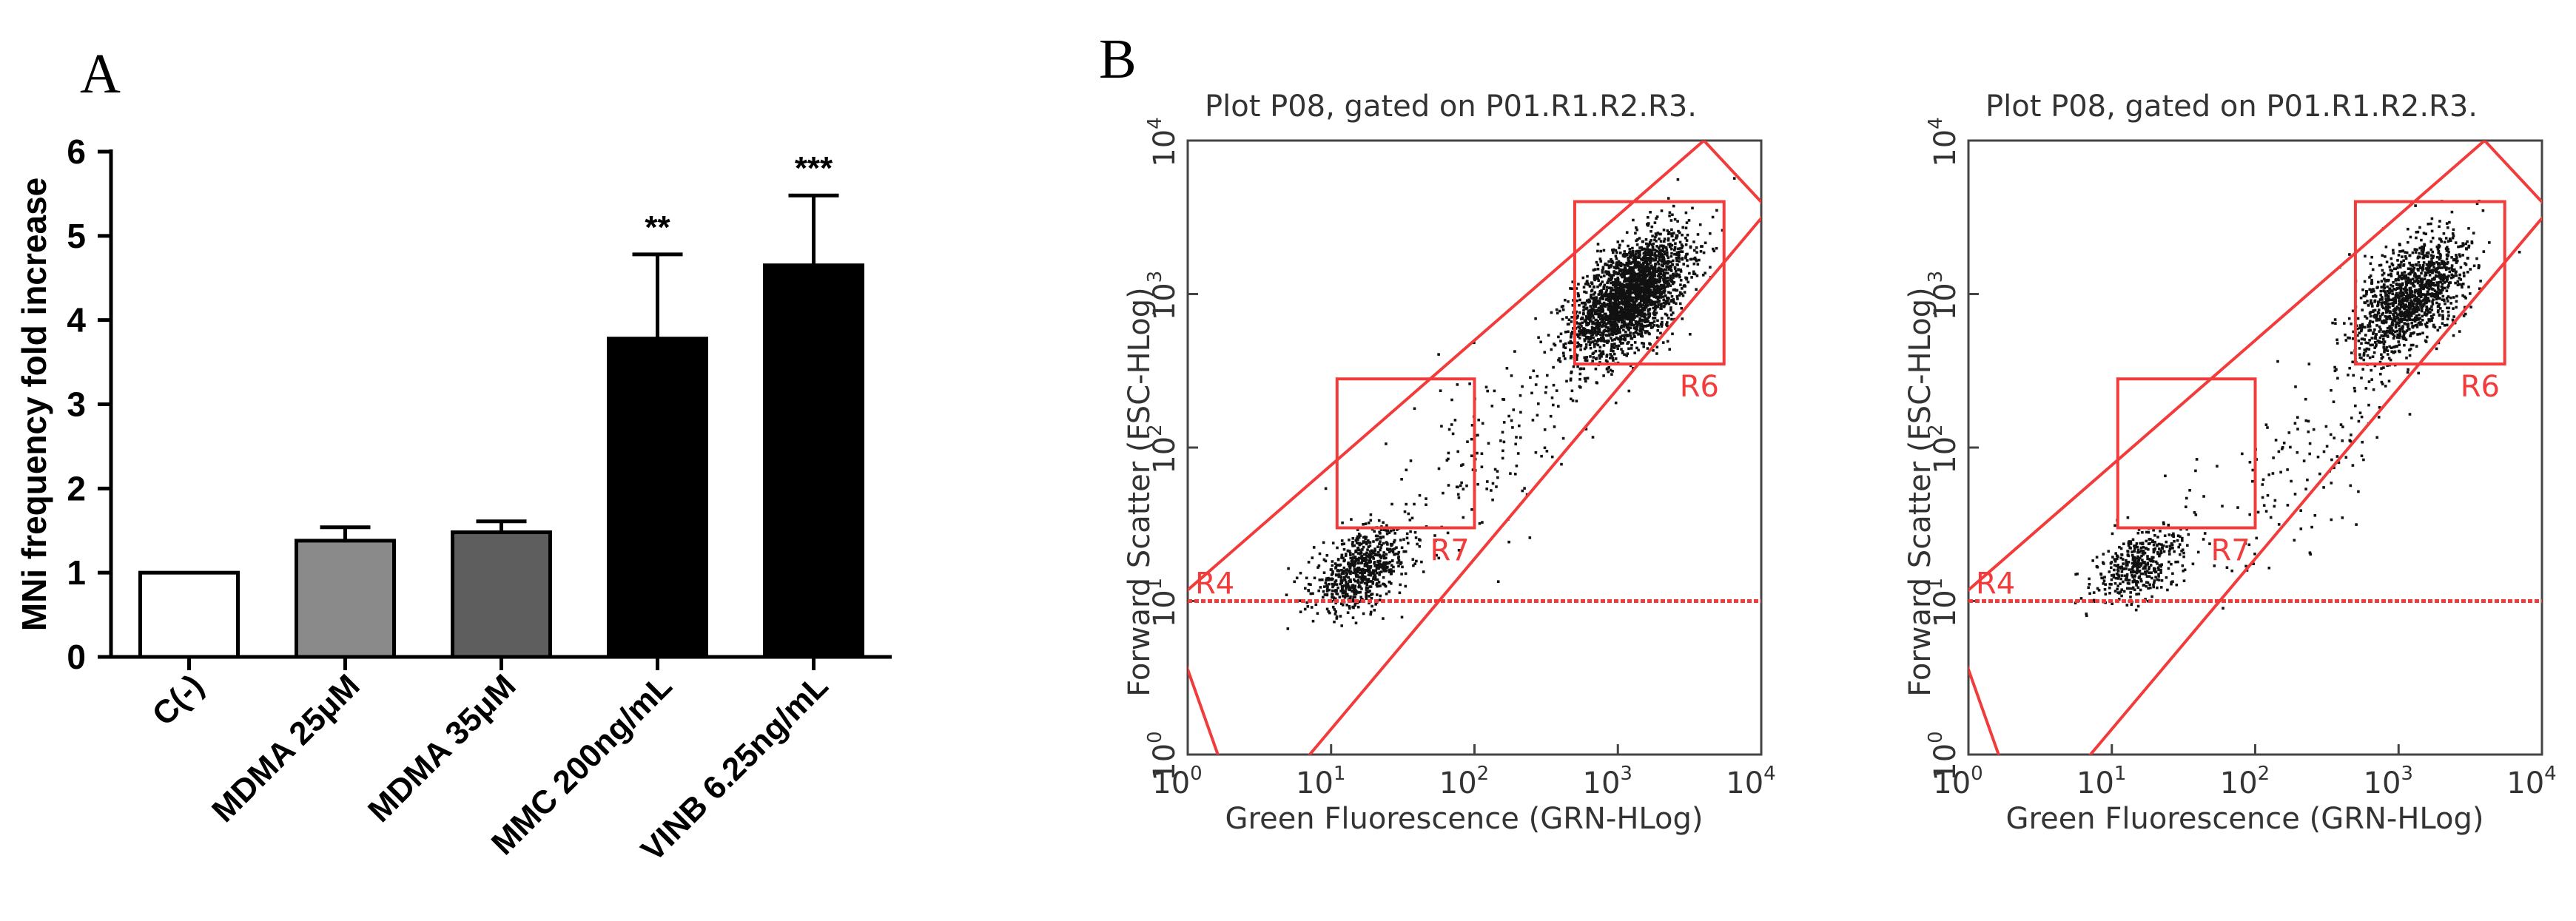 This screenshot has height=921, width=2576. Describe the element at coordinates (814, 168) in the screenshot. I see `significance-marker: ***` at that location.